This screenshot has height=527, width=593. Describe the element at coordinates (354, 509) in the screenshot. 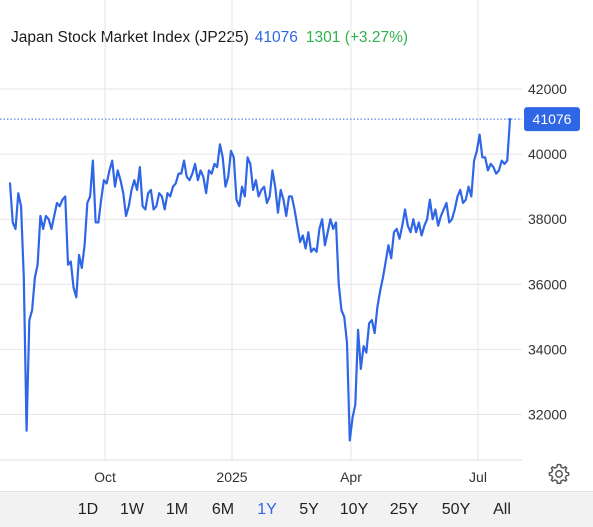

I see `range-10y: 10Y` at that location.